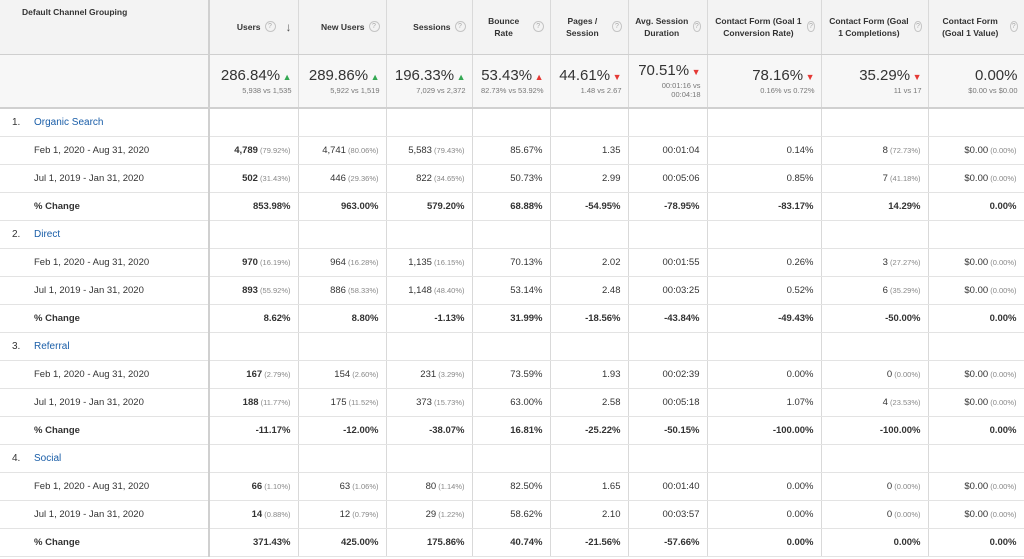  I want to click on column-header-new-users: New Users?, so click(342, 27).